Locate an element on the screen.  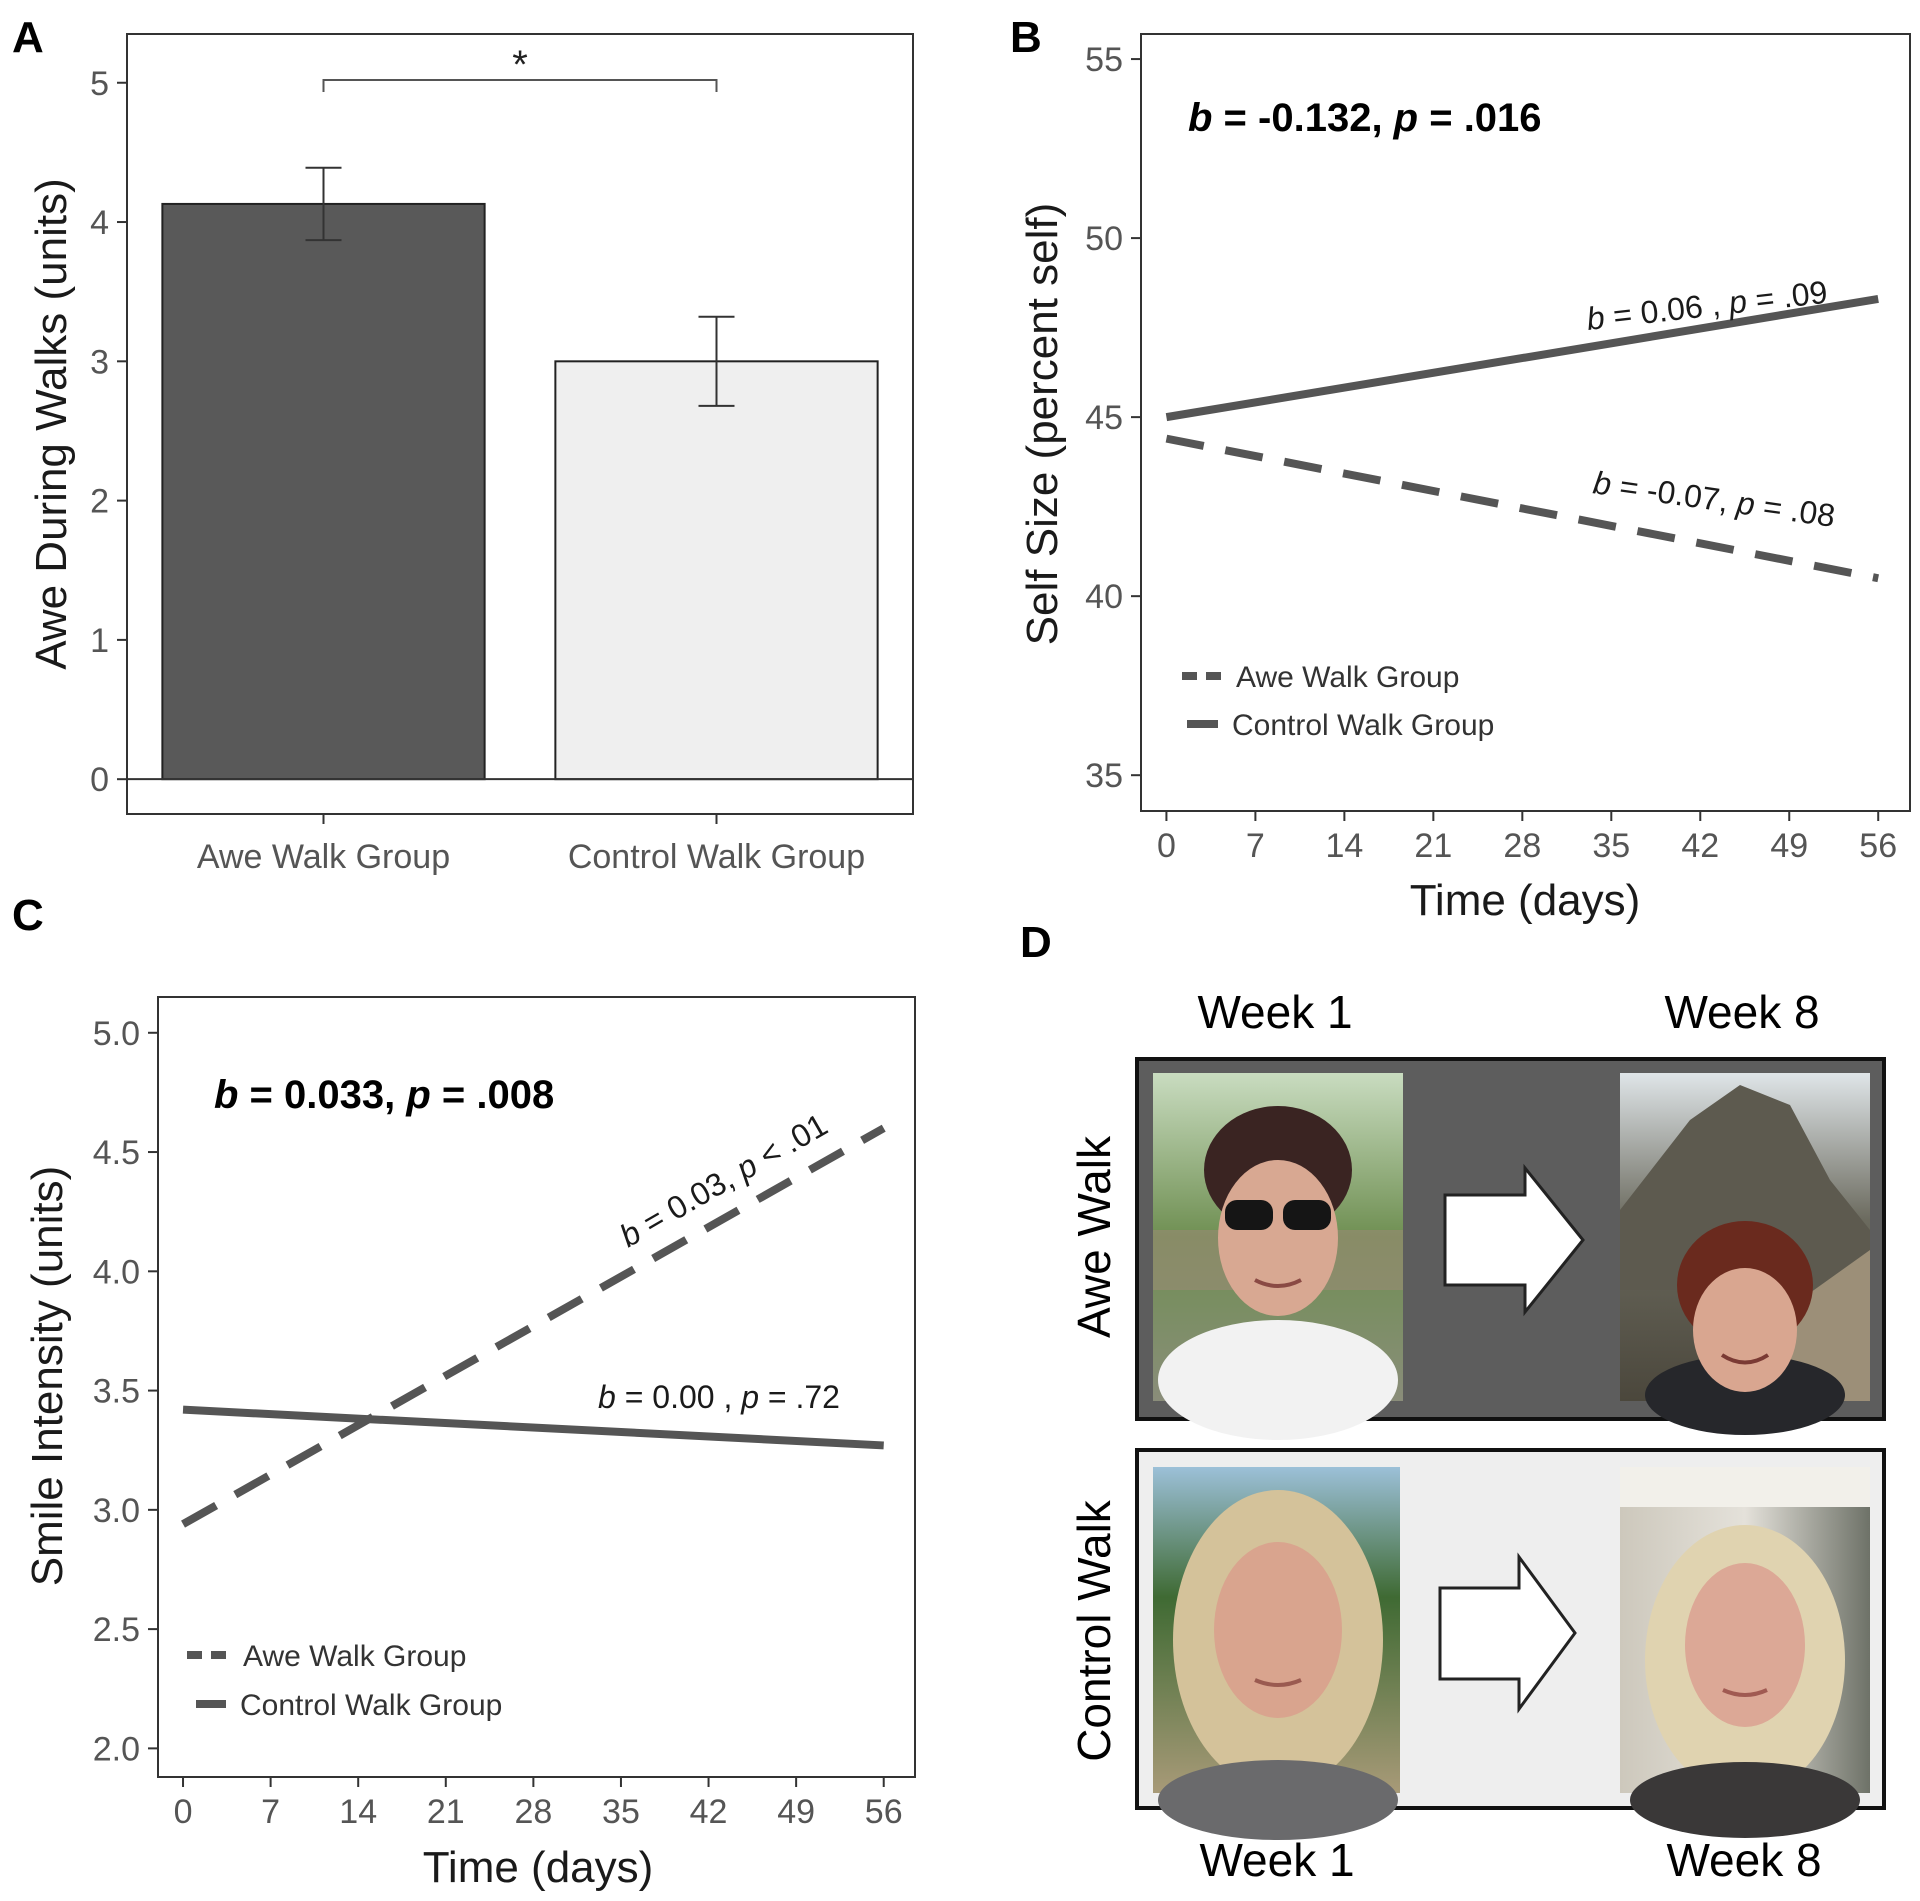
panel-b-stat: b = -0.132, p = .016 is located at coordinates (1365, 118).